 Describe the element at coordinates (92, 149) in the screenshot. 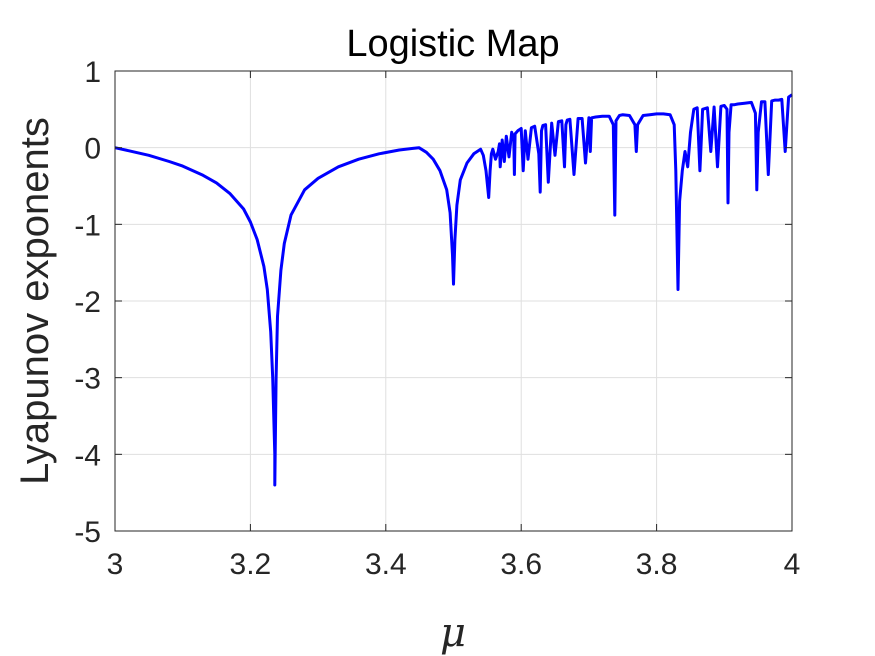

I see `y-tick-label: 0` at that location.